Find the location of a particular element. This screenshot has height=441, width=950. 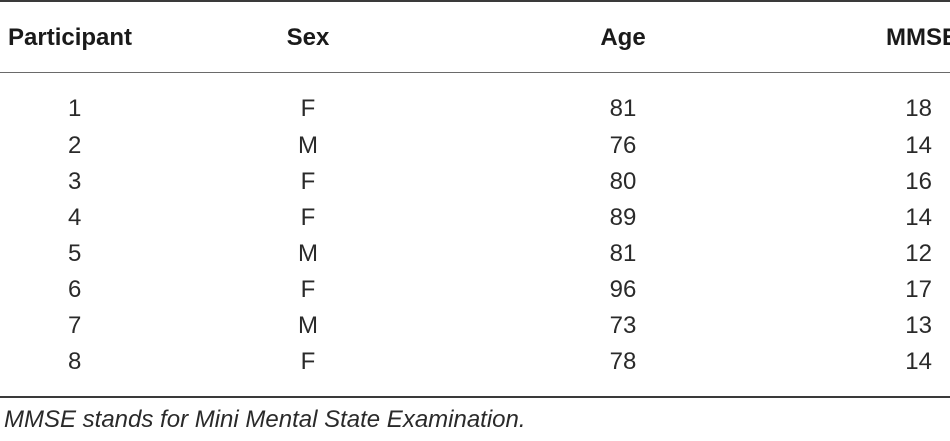

table-row: 1 F 81 18 is located at coordinates (475, 106).